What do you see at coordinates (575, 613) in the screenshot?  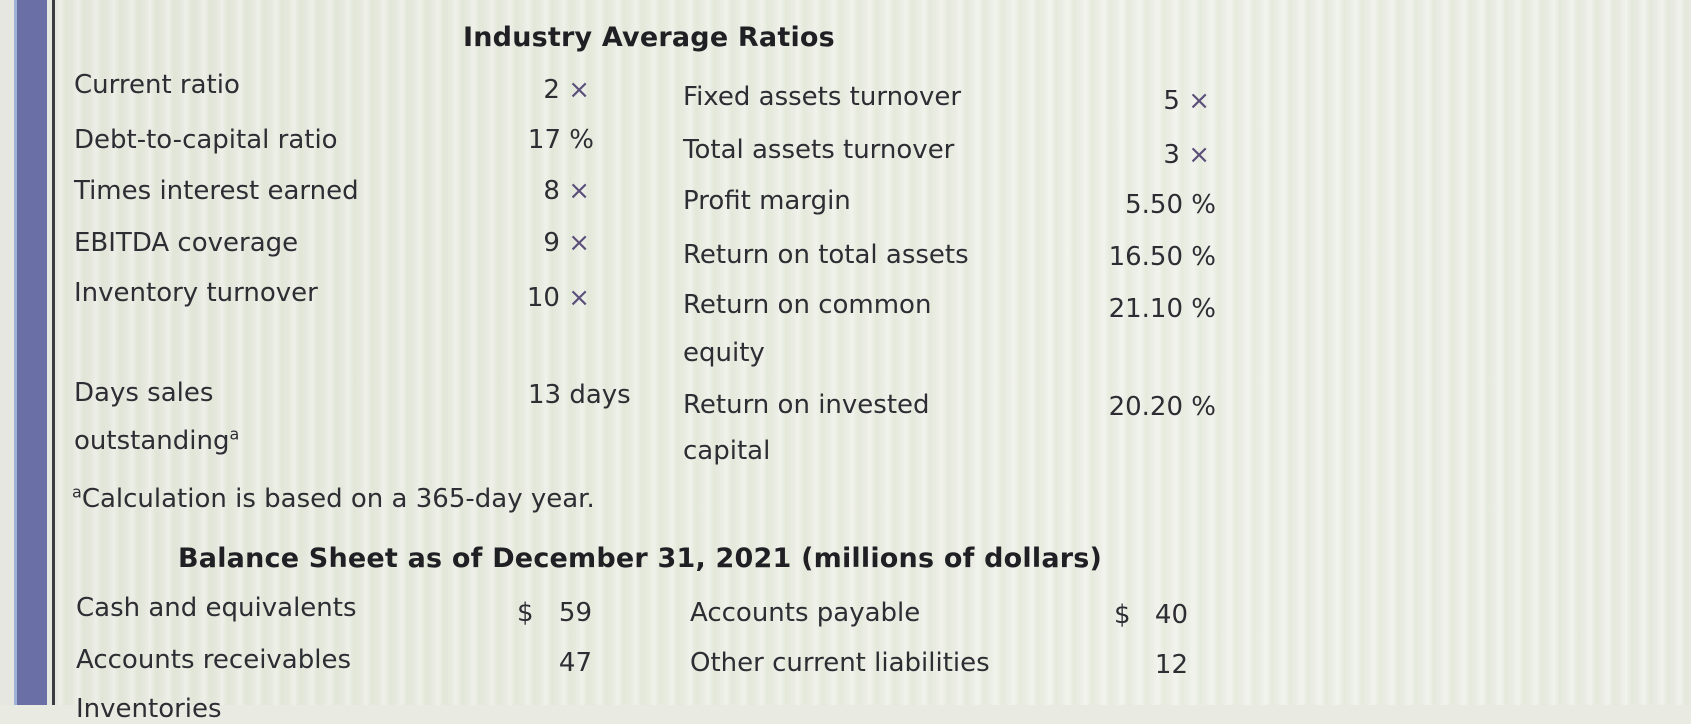 I see `balance-left-value: 59` at bounding box center [575, 613].